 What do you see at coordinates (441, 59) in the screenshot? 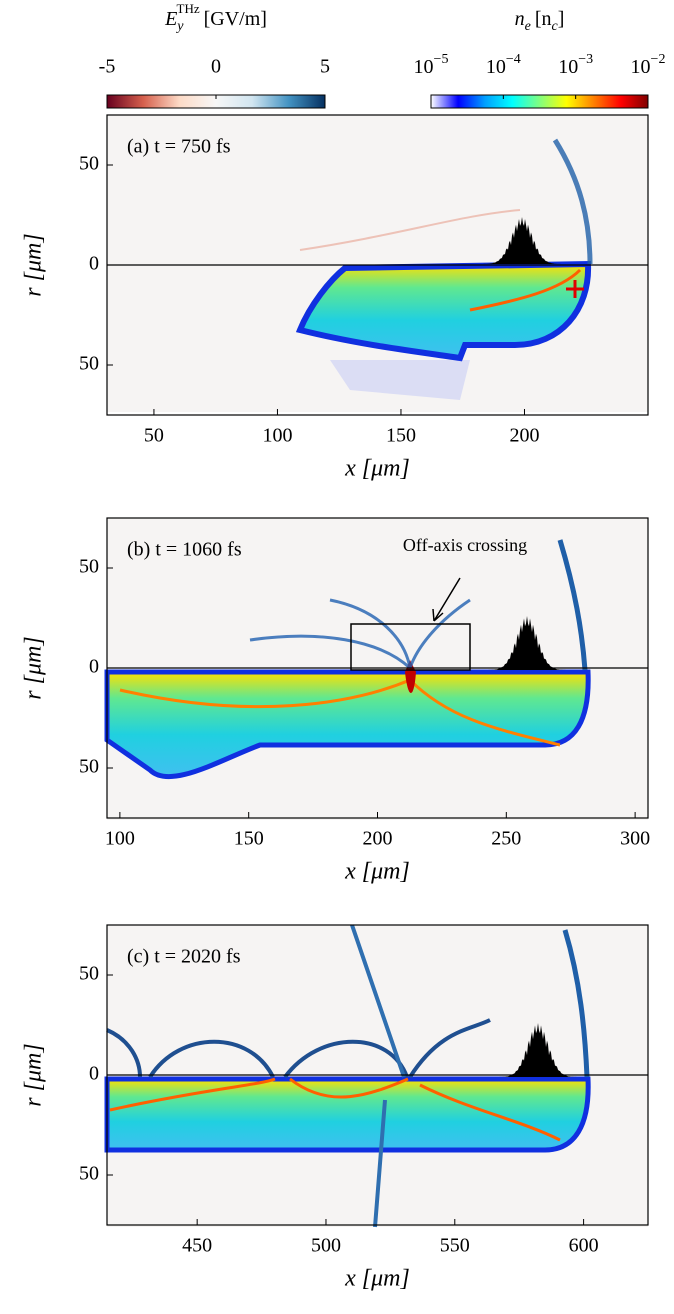
I see `label-part: −5` at bounding box center [441, 59].